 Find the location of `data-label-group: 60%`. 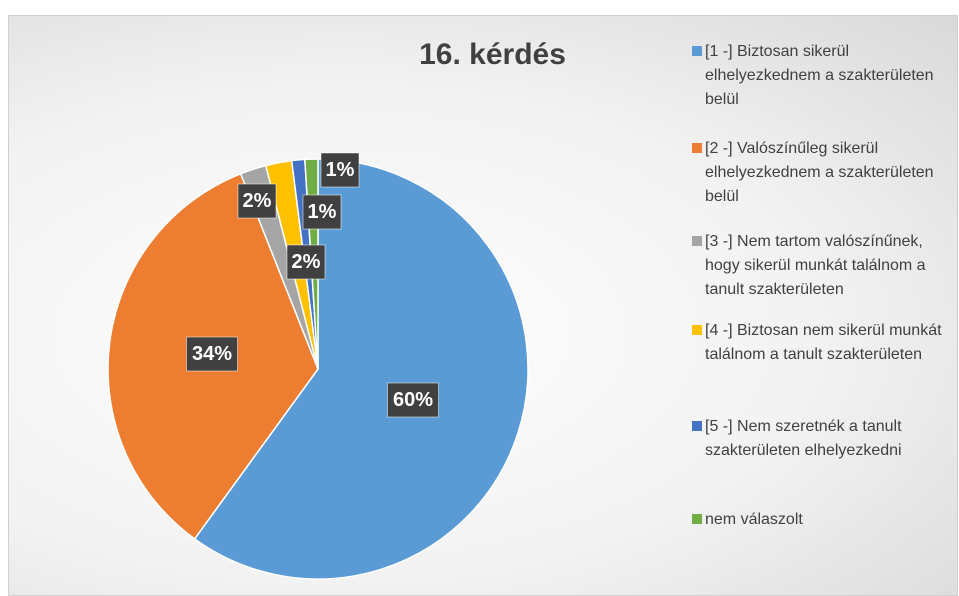

data-label-group: 60% is located at coordinates (413, 400).